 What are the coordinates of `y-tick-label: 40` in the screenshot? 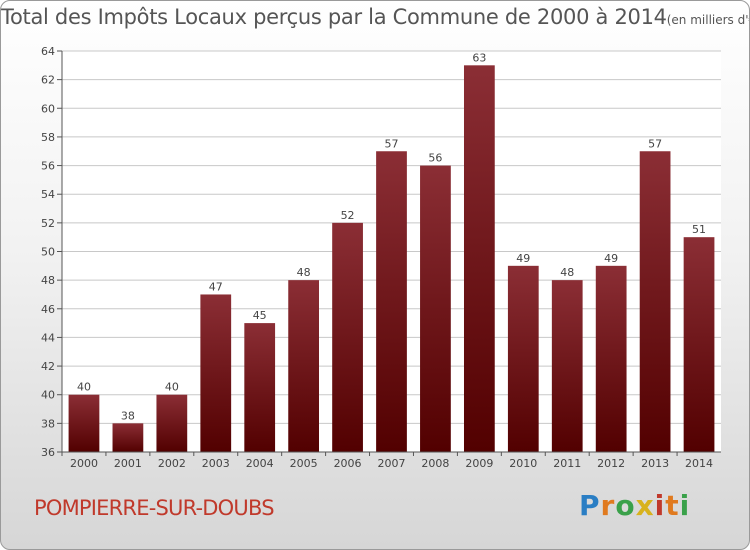 It's located at (48, 395).